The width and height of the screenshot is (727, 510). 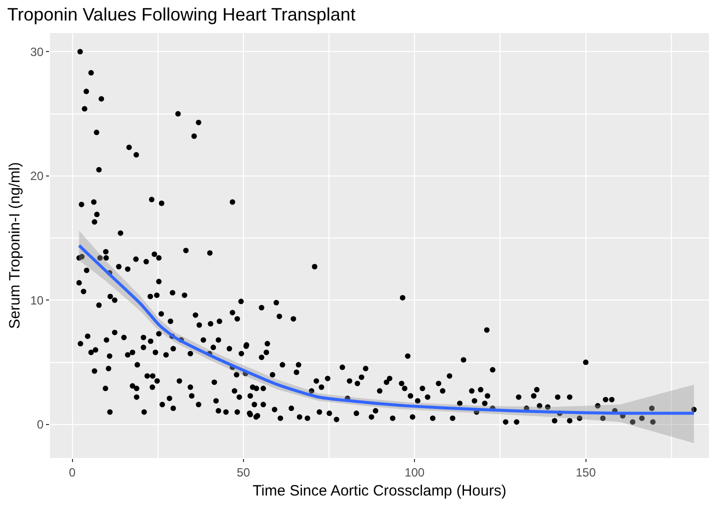 What do you see at coordinates (37, 51) in the screenshot?
I see `y-tick-label: 30` at bounding box center [37, 51].